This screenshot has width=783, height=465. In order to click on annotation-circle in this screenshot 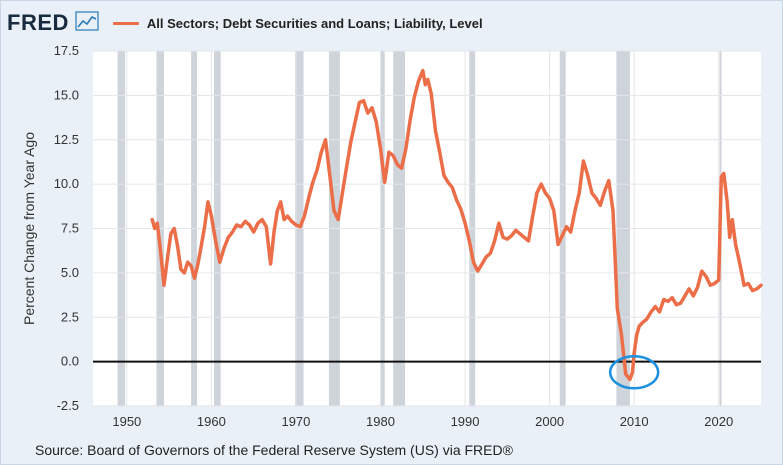, I will do `click(634, 372)`.